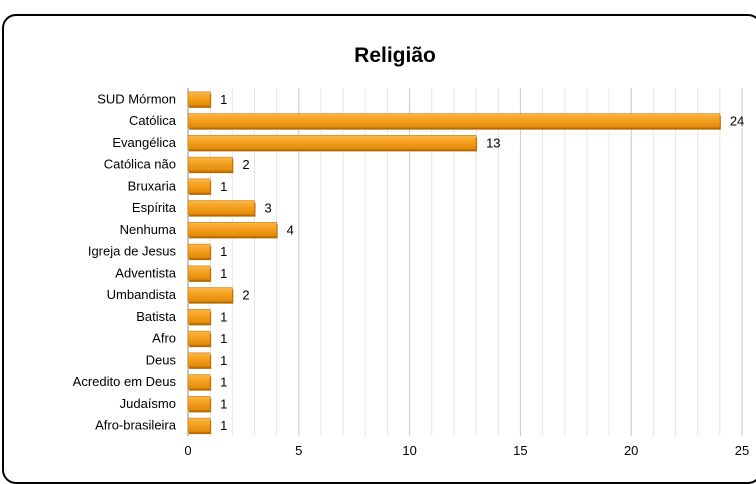  What do you see at coordinates (125, 381) in the screenshot?
I see `category-label: Acredito em Deus` at bounding box center [125, 381].